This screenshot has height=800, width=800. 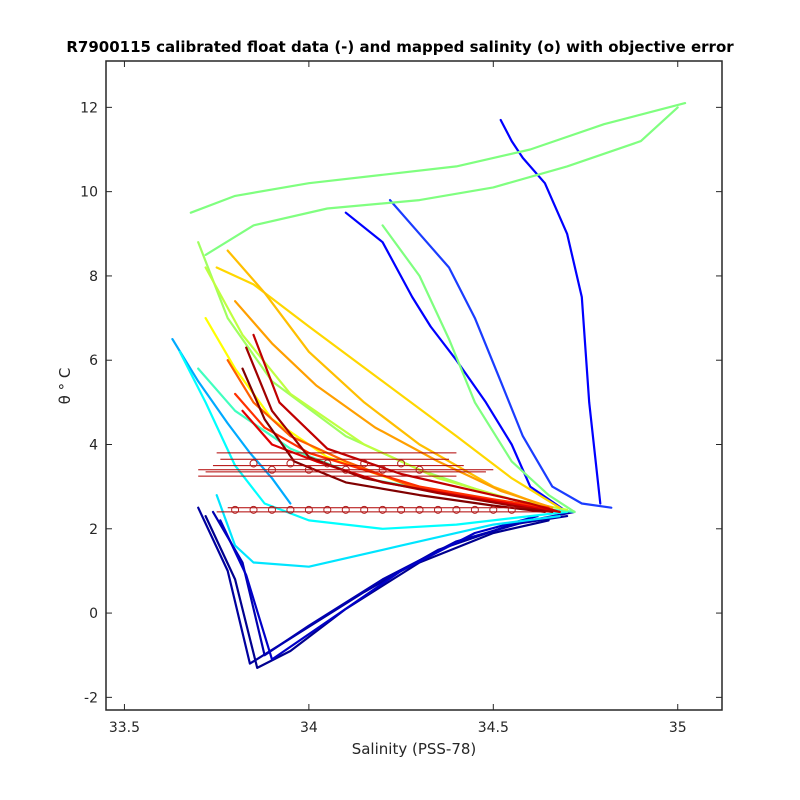 What do you see at coordinates (93, 361) in the screenshot?
I see `y-tick-label: 6` at bounding box center [93, 361].